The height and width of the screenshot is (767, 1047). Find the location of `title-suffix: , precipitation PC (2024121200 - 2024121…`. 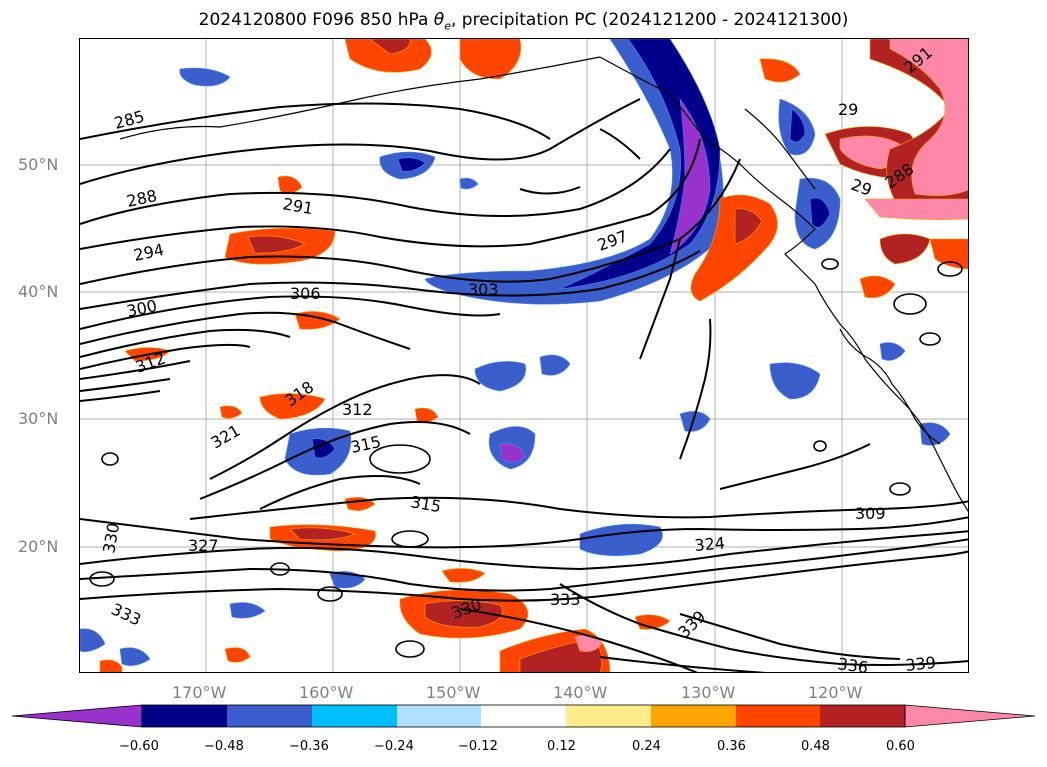

title-suffix: , precipitation PC (2024121200 - 2024121… is located at coordinates (649, 20).